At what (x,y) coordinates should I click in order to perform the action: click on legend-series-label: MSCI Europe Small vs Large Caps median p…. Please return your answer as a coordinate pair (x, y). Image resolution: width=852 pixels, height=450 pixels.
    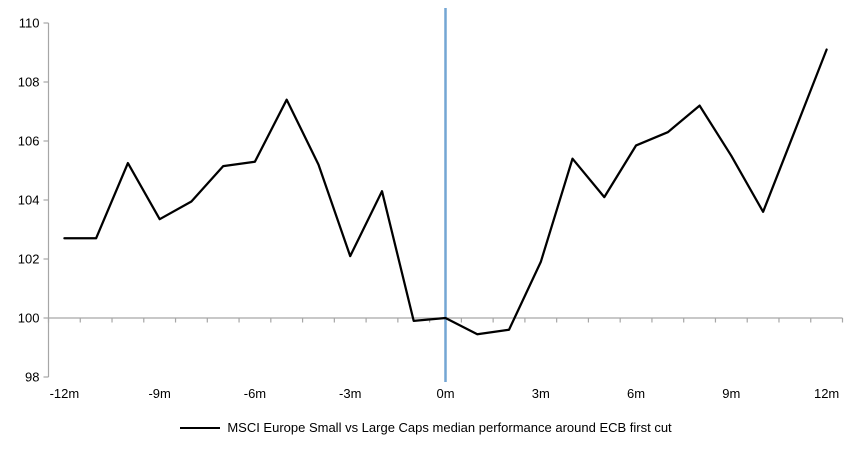
    Looking at the image, I should click on (449, 427).